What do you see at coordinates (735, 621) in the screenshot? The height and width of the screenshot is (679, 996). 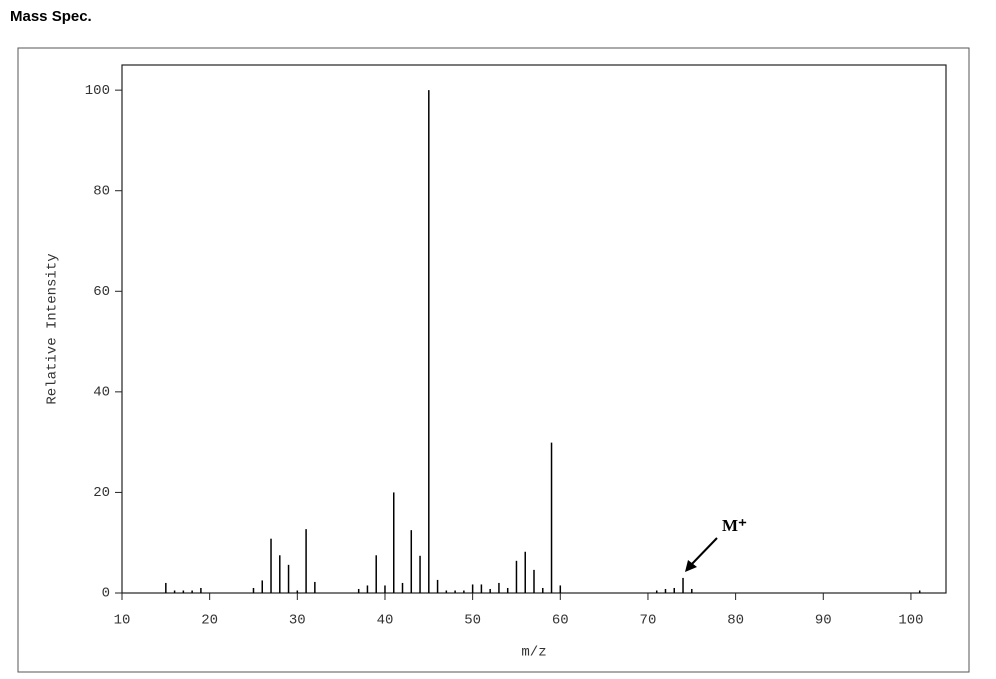 I see `x-tick-label: 80` at bounding box center [735, 621].